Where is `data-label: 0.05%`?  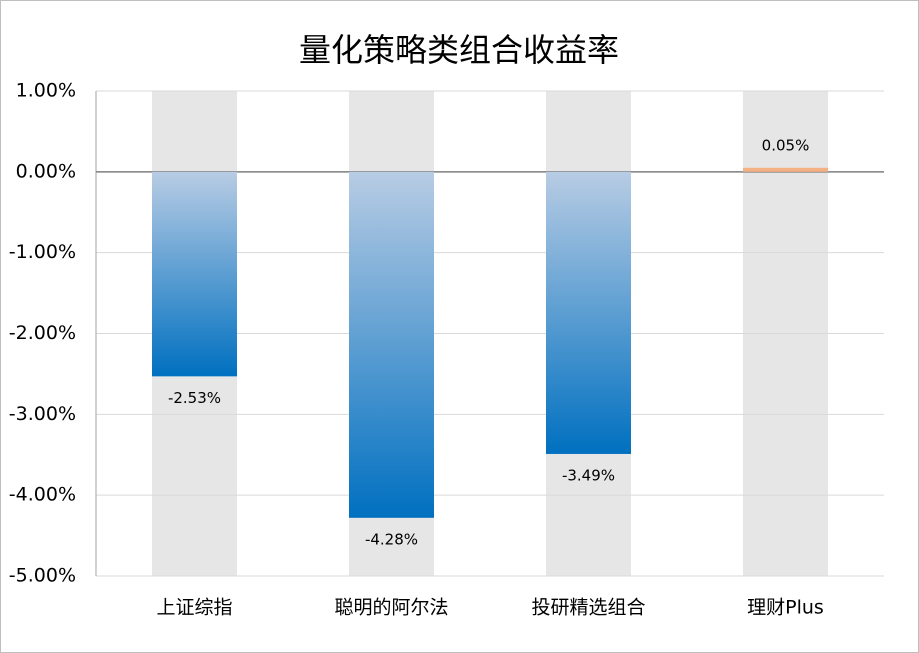 data-label: 0.05% is located at coordinates (786, 145).